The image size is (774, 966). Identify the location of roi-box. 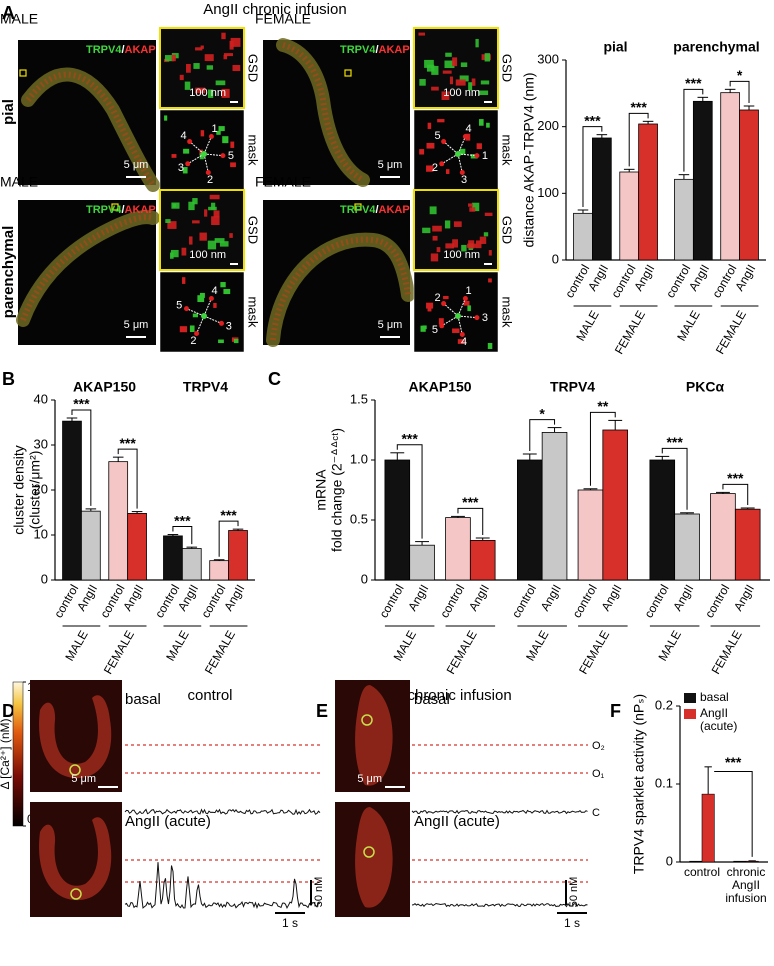
(358, 207).